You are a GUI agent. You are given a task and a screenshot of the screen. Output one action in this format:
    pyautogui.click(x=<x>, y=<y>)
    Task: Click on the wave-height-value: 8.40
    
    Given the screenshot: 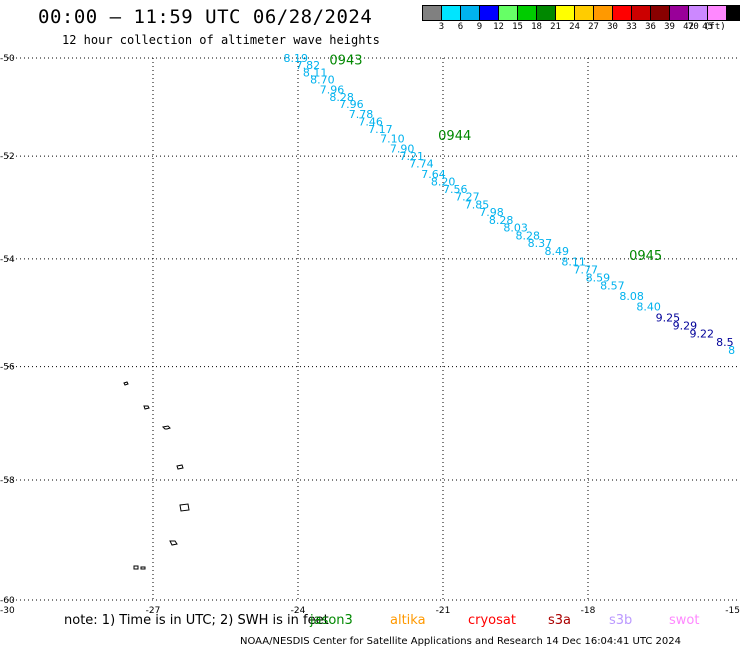 What is the action you would take?
    pyautogui.click(x=648, y=307)
    